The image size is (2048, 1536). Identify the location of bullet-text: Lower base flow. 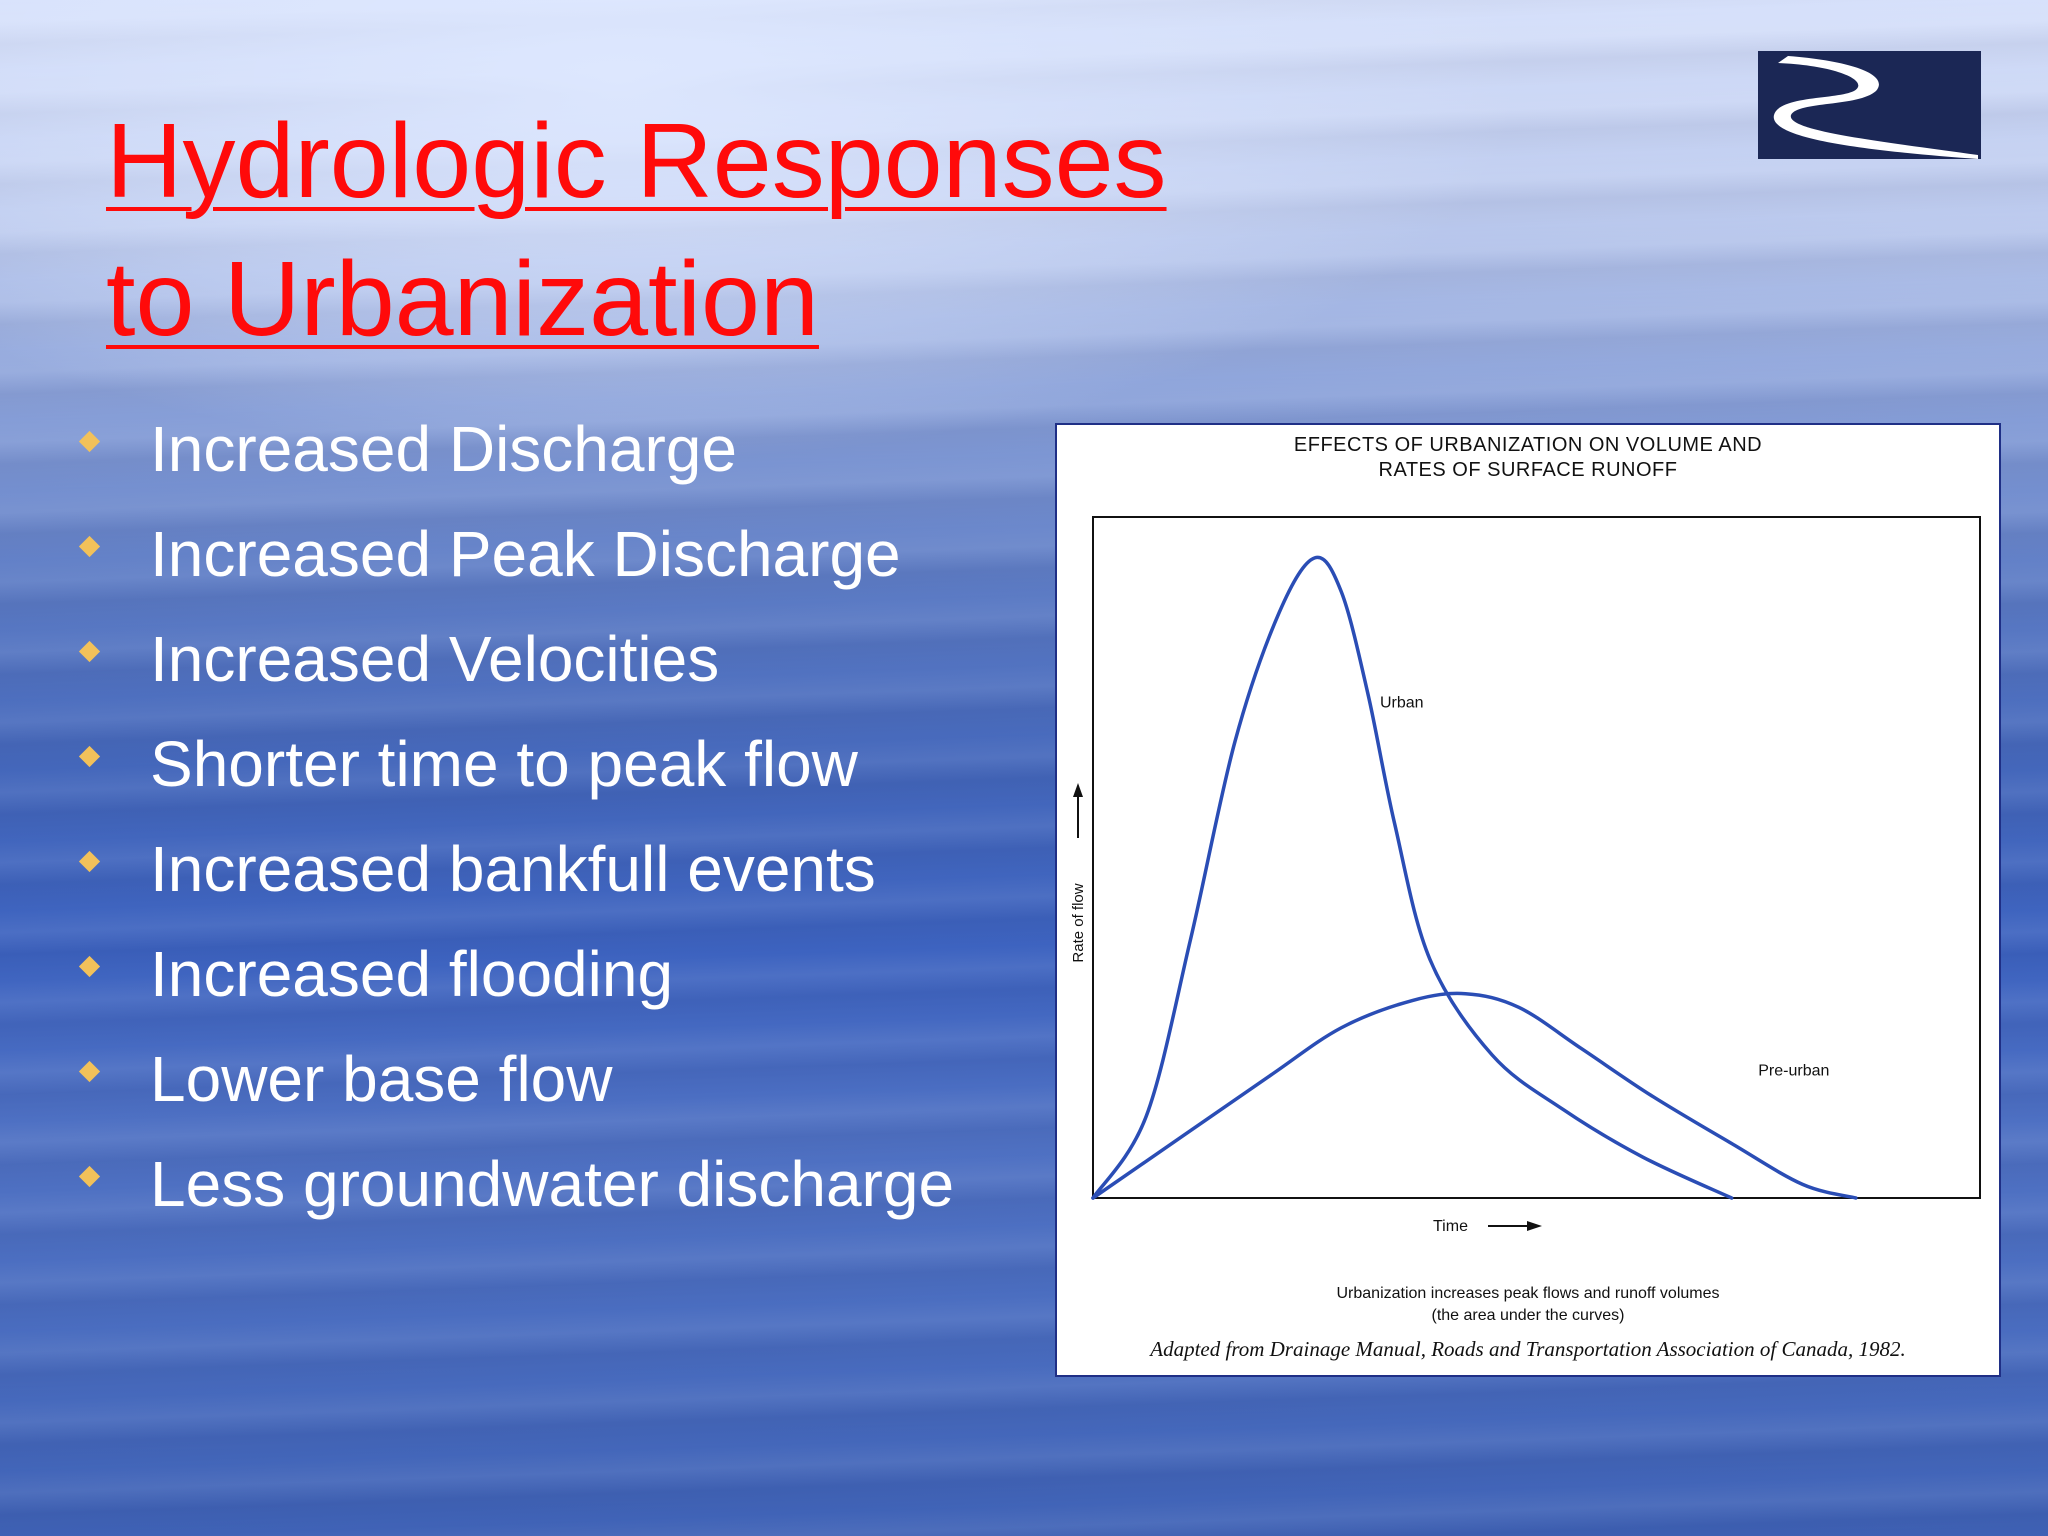
(381, 1079).